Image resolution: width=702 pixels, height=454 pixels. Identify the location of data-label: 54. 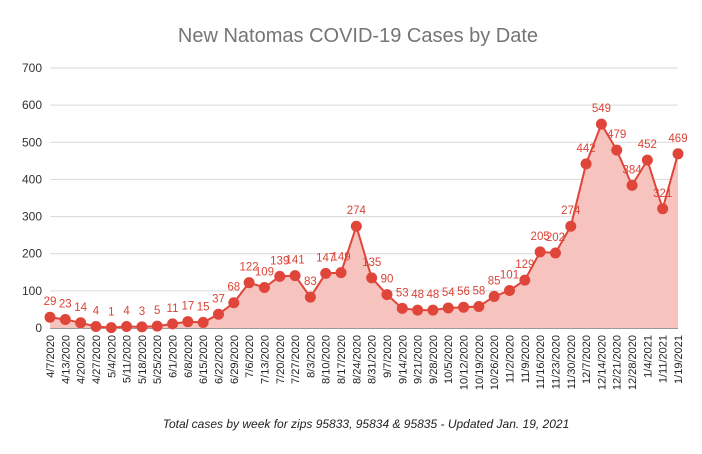
(448, 293).